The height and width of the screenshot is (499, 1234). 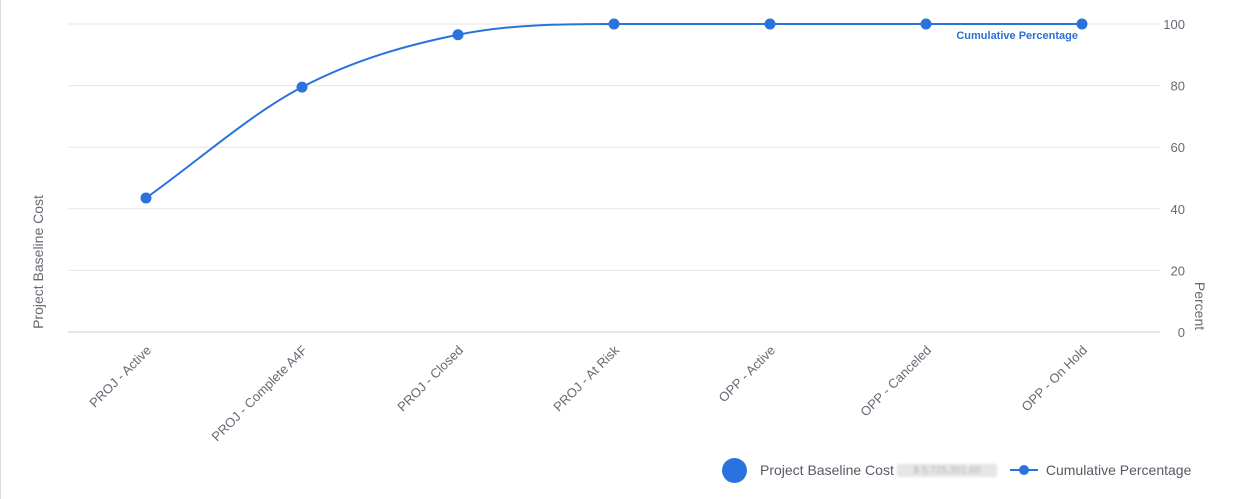 What do you see at coordinates (586, 378) in the screenshot?
I see `x-category-label: PROJ - At Risk` at bounding box center [586, 378].